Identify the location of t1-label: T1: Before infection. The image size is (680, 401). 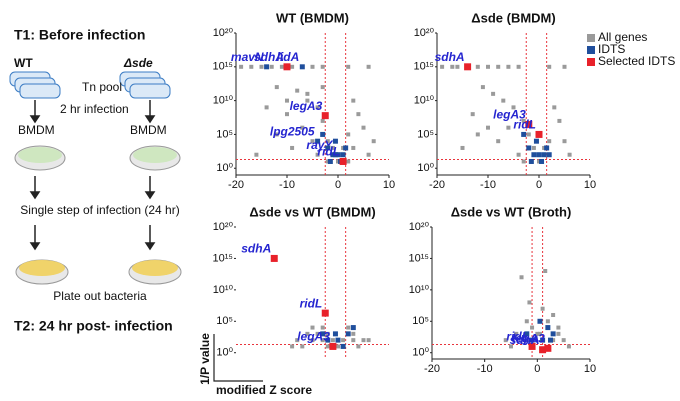
(79, 35).